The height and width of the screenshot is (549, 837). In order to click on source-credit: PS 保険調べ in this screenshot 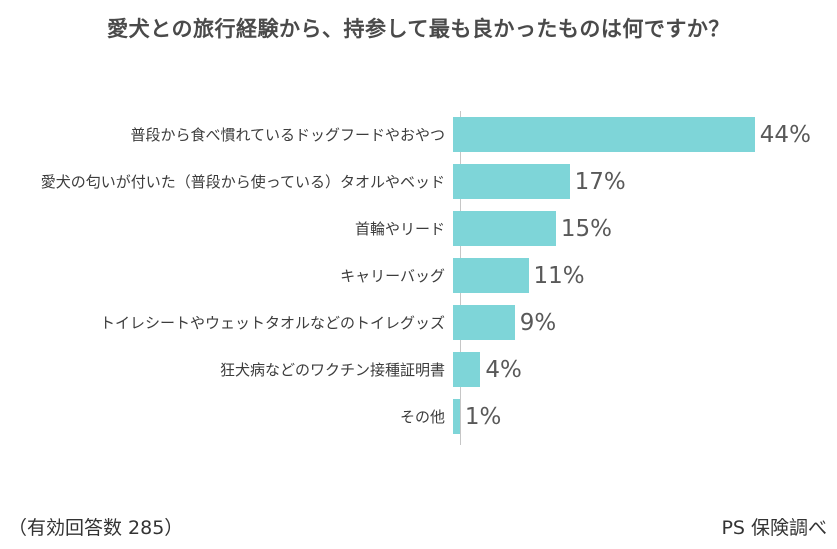, I will do `click(774, 528)`.